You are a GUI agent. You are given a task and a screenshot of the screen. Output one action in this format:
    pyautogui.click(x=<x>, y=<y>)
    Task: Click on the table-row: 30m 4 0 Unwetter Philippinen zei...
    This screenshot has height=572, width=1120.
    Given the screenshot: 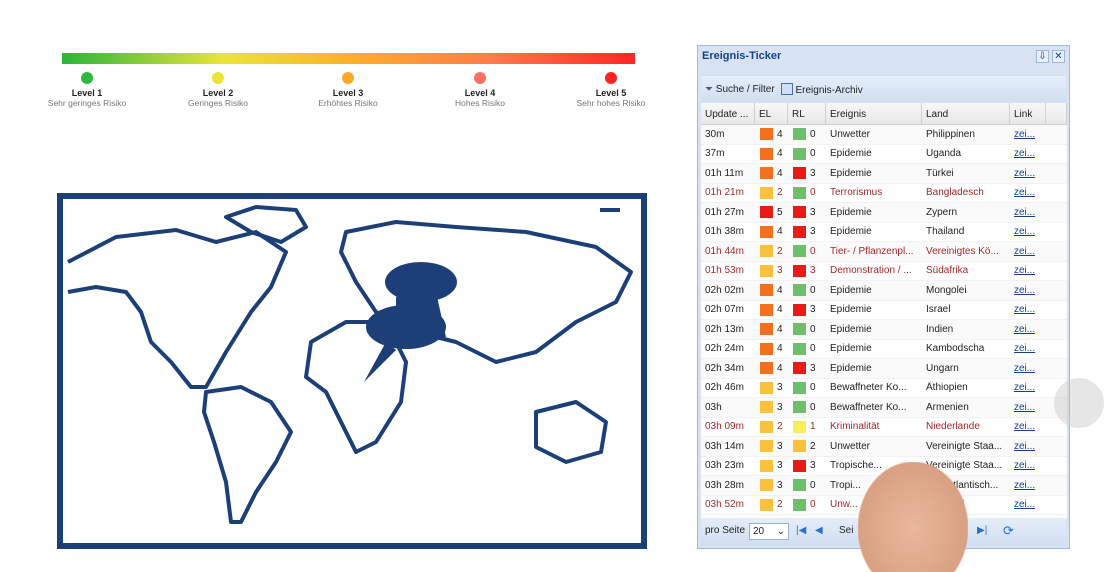 What is the action you would take?
    pyautogui.click(x=884, y=135)
    